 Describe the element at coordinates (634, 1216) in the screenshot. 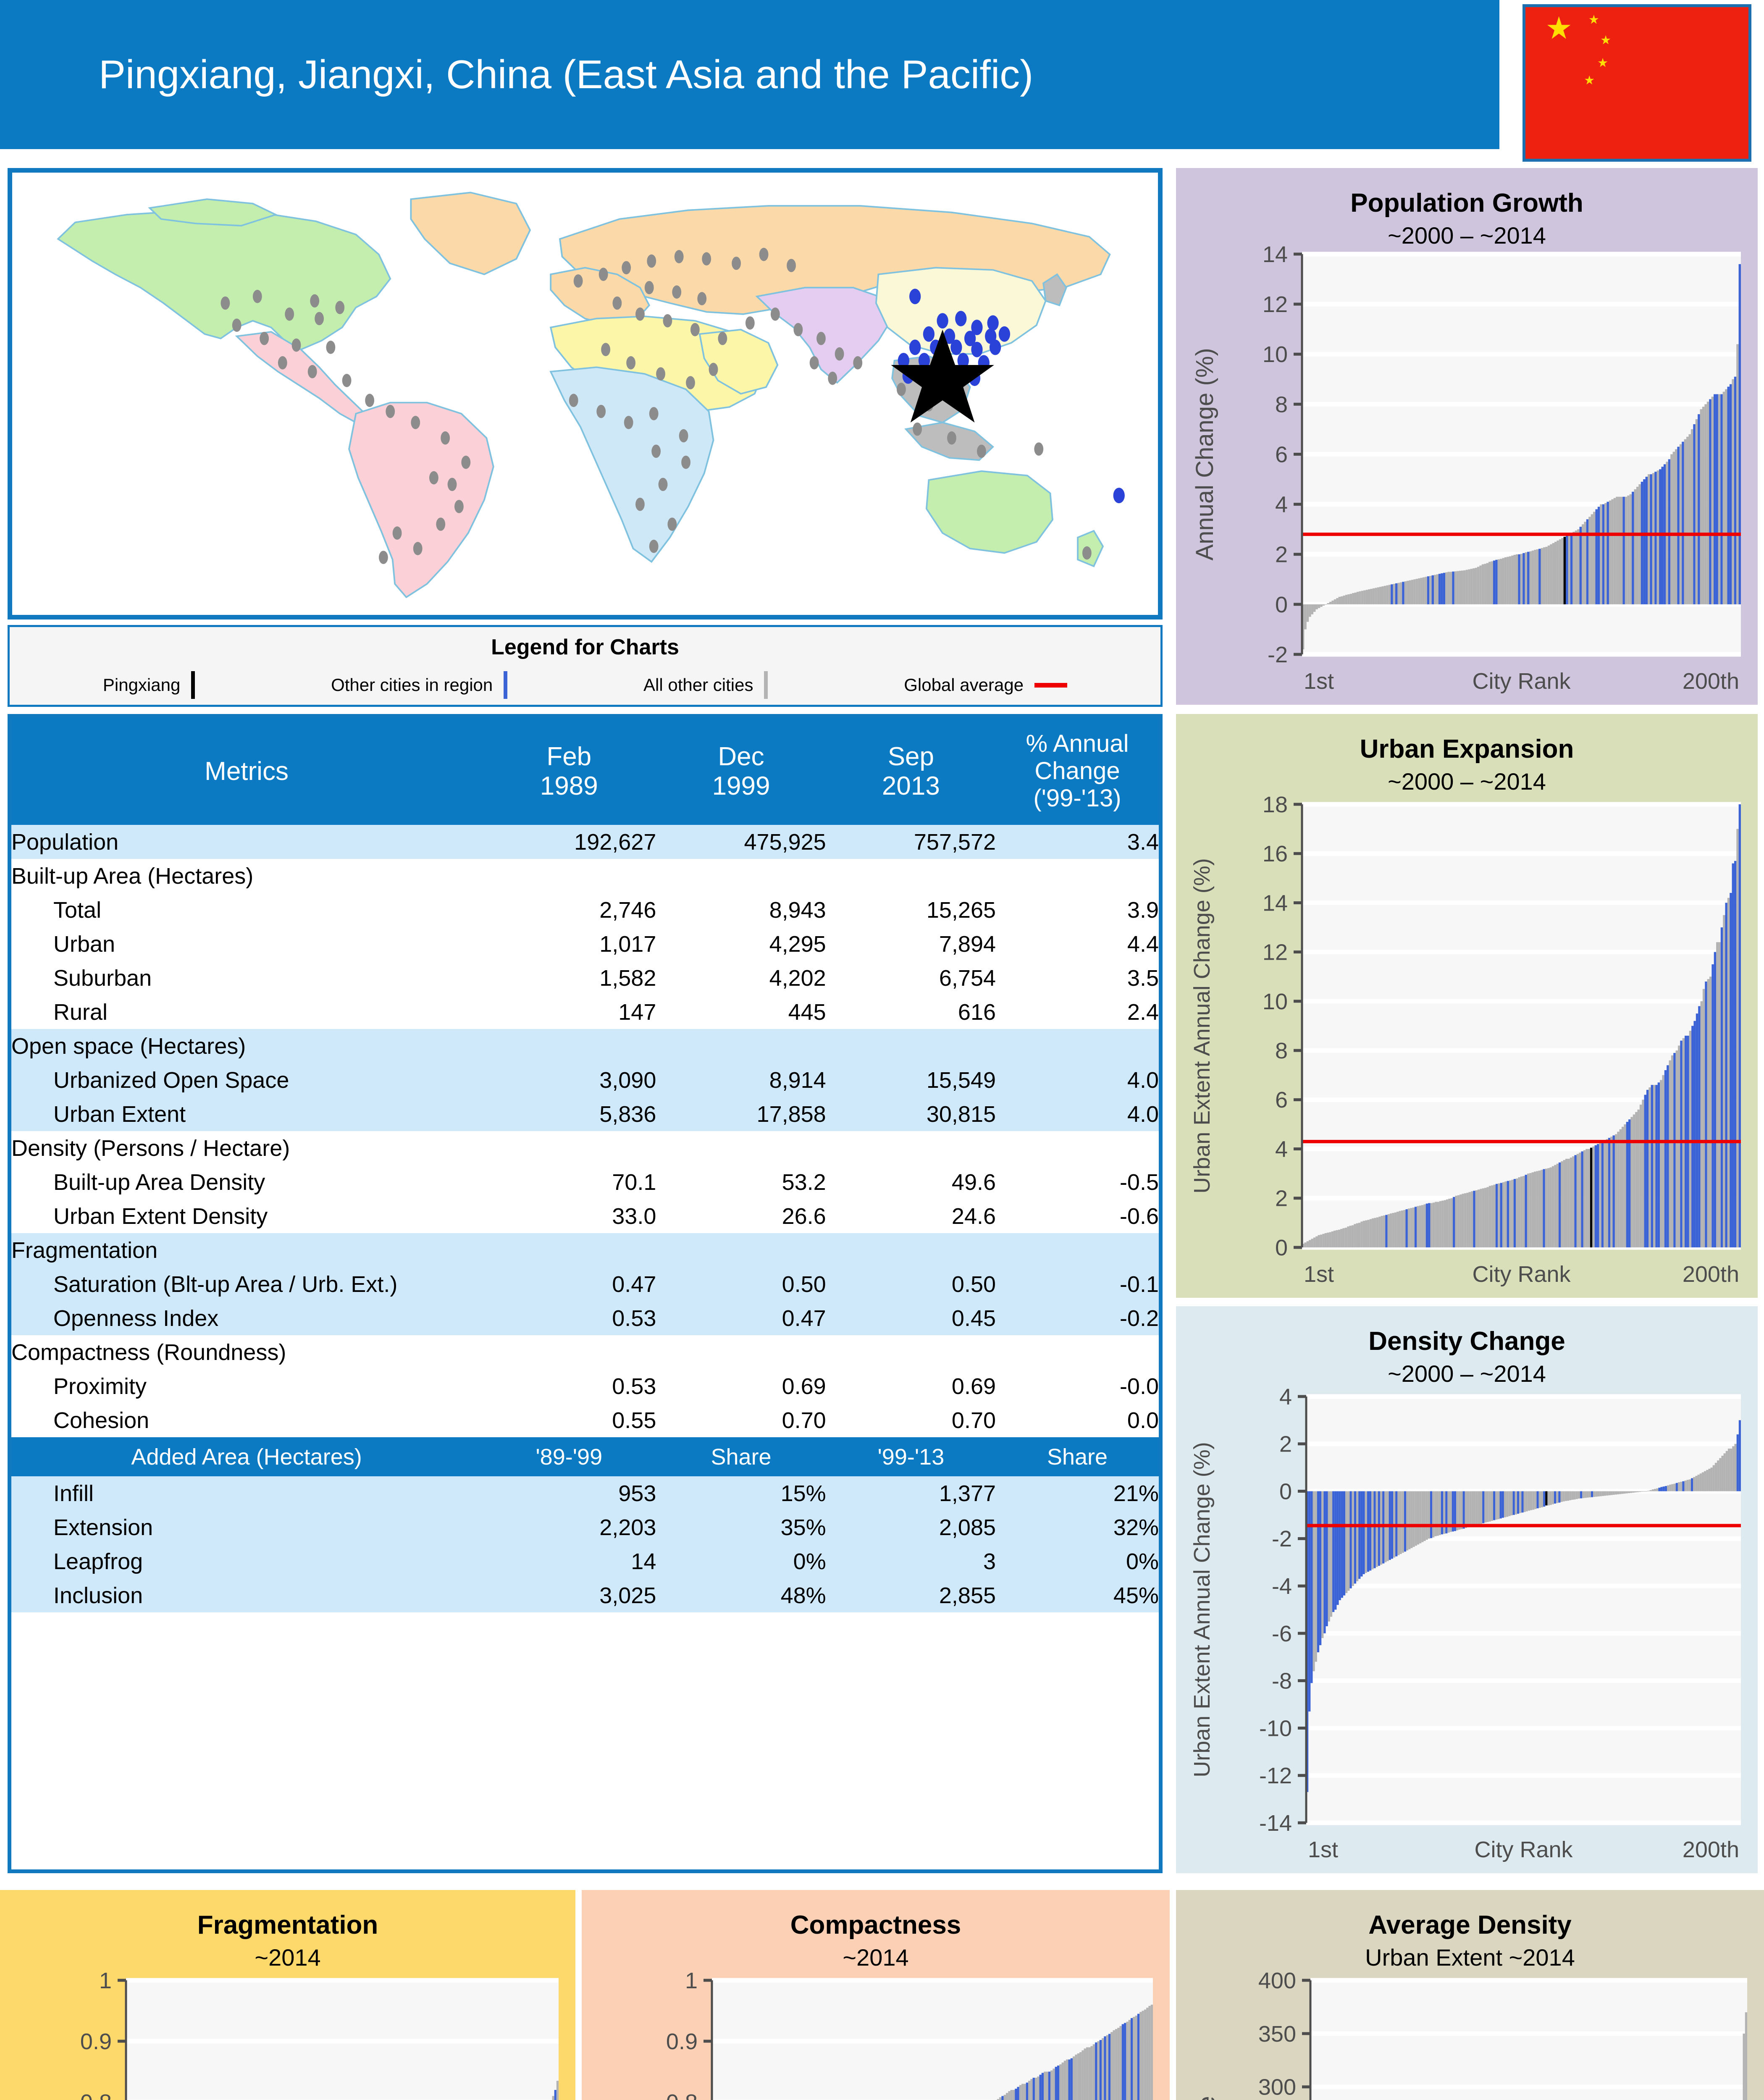

I see `metric-value-1: 33.0` at that location.